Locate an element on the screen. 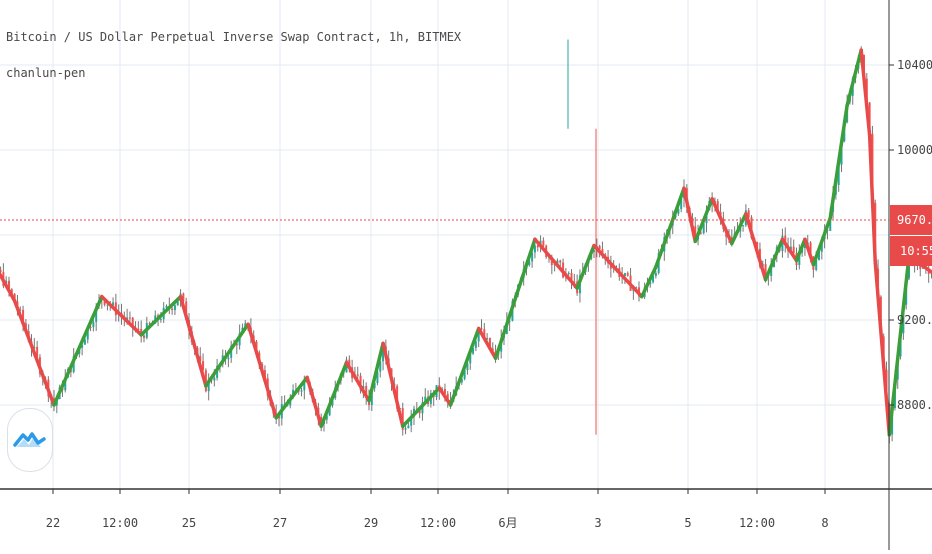 This screenshot has height=554, width=932. time-tick-label: 25 is located at coordinates (189, 523).